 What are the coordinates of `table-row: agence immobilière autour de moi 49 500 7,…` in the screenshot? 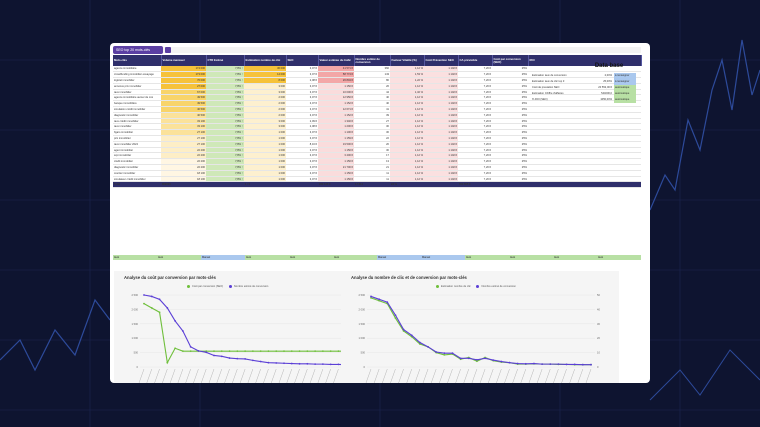 It's located at (377, 98).